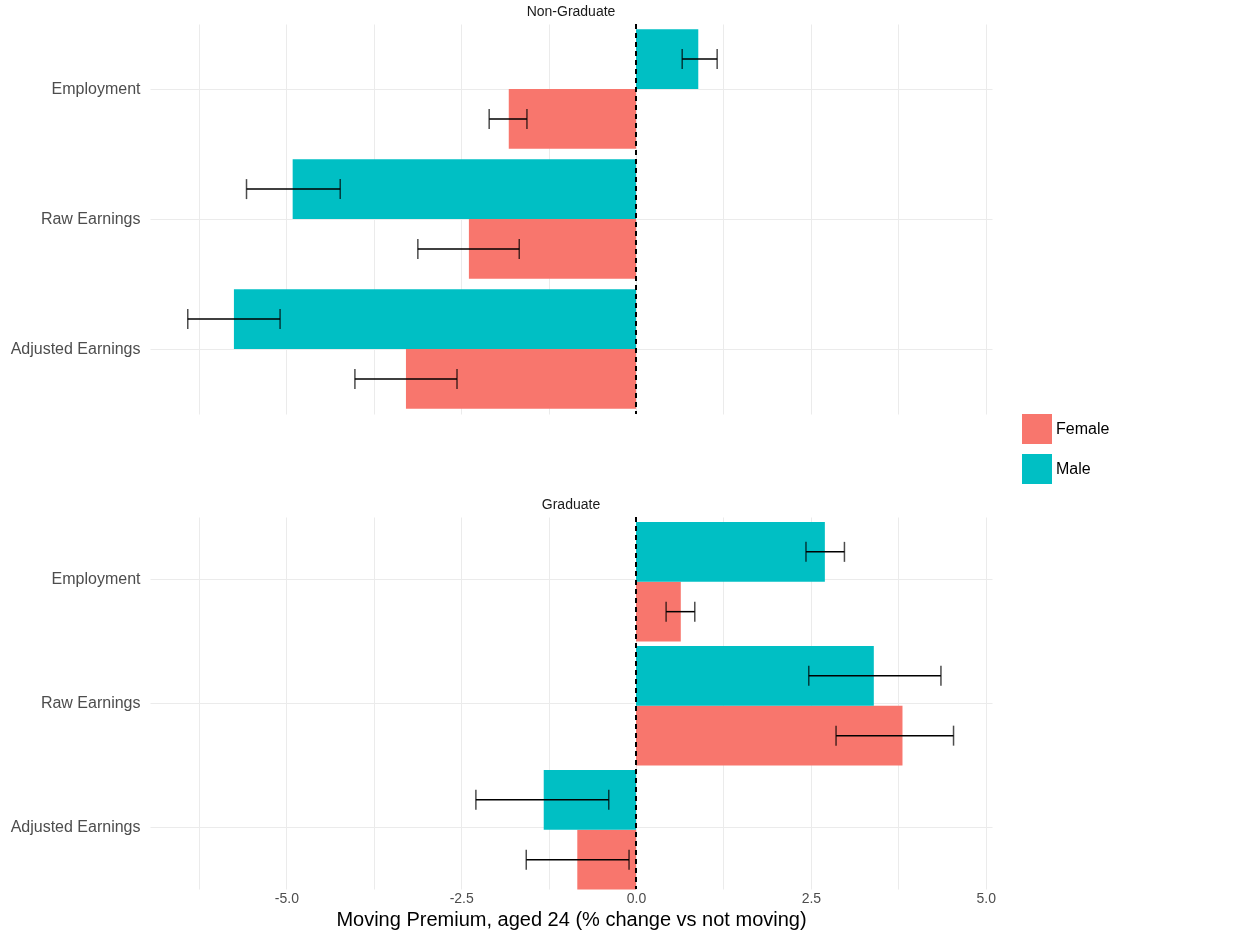 The image size is (1252, 938). I want to click on x-tick-label: 5.0, so click(986, 897).